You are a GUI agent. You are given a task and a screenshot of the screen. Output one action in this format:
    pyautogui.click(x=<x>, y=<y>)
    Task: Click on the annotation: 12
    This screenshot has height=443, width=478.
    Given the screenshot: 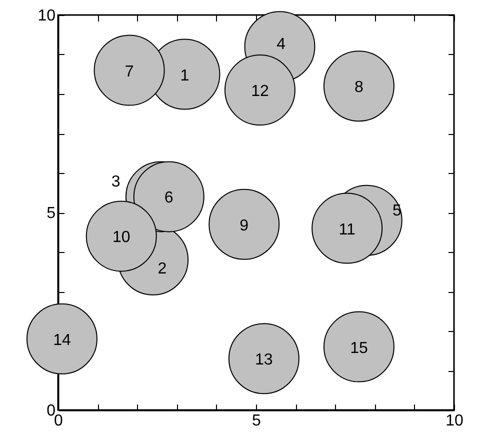 What is the action you would take?
    pyautogui.click(x=260, y=91)
    